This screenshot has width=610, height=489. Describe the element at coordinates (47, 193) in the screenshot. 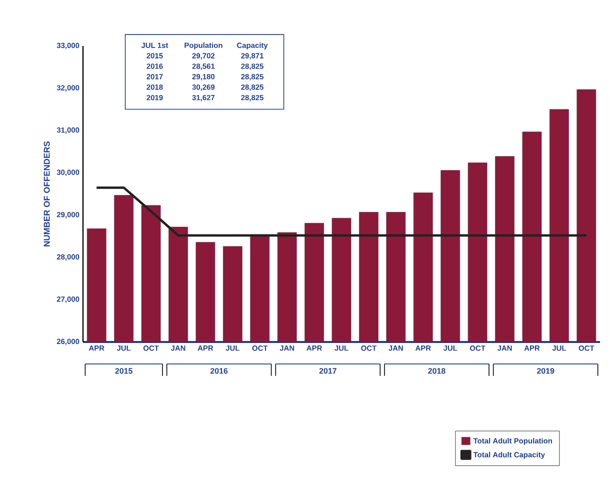

I see `y-axis-title: NUMBER OF OFFENDERS` at that location.